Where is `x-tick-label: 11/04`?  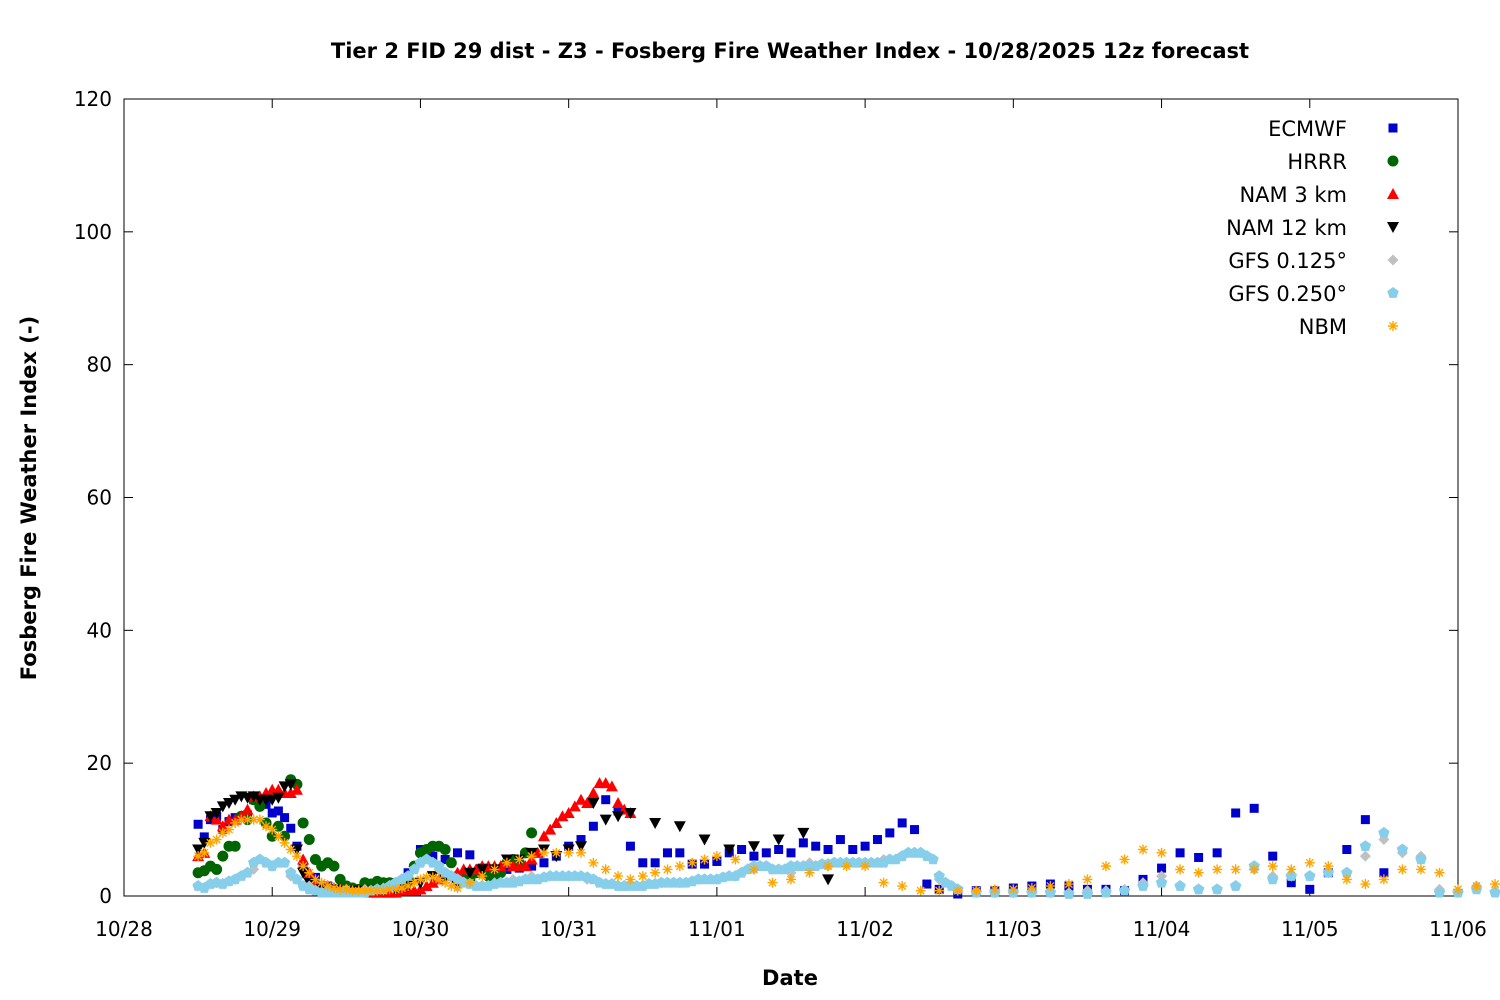
x-tick-label: 11/04 is located at coordinates (1162, 929).